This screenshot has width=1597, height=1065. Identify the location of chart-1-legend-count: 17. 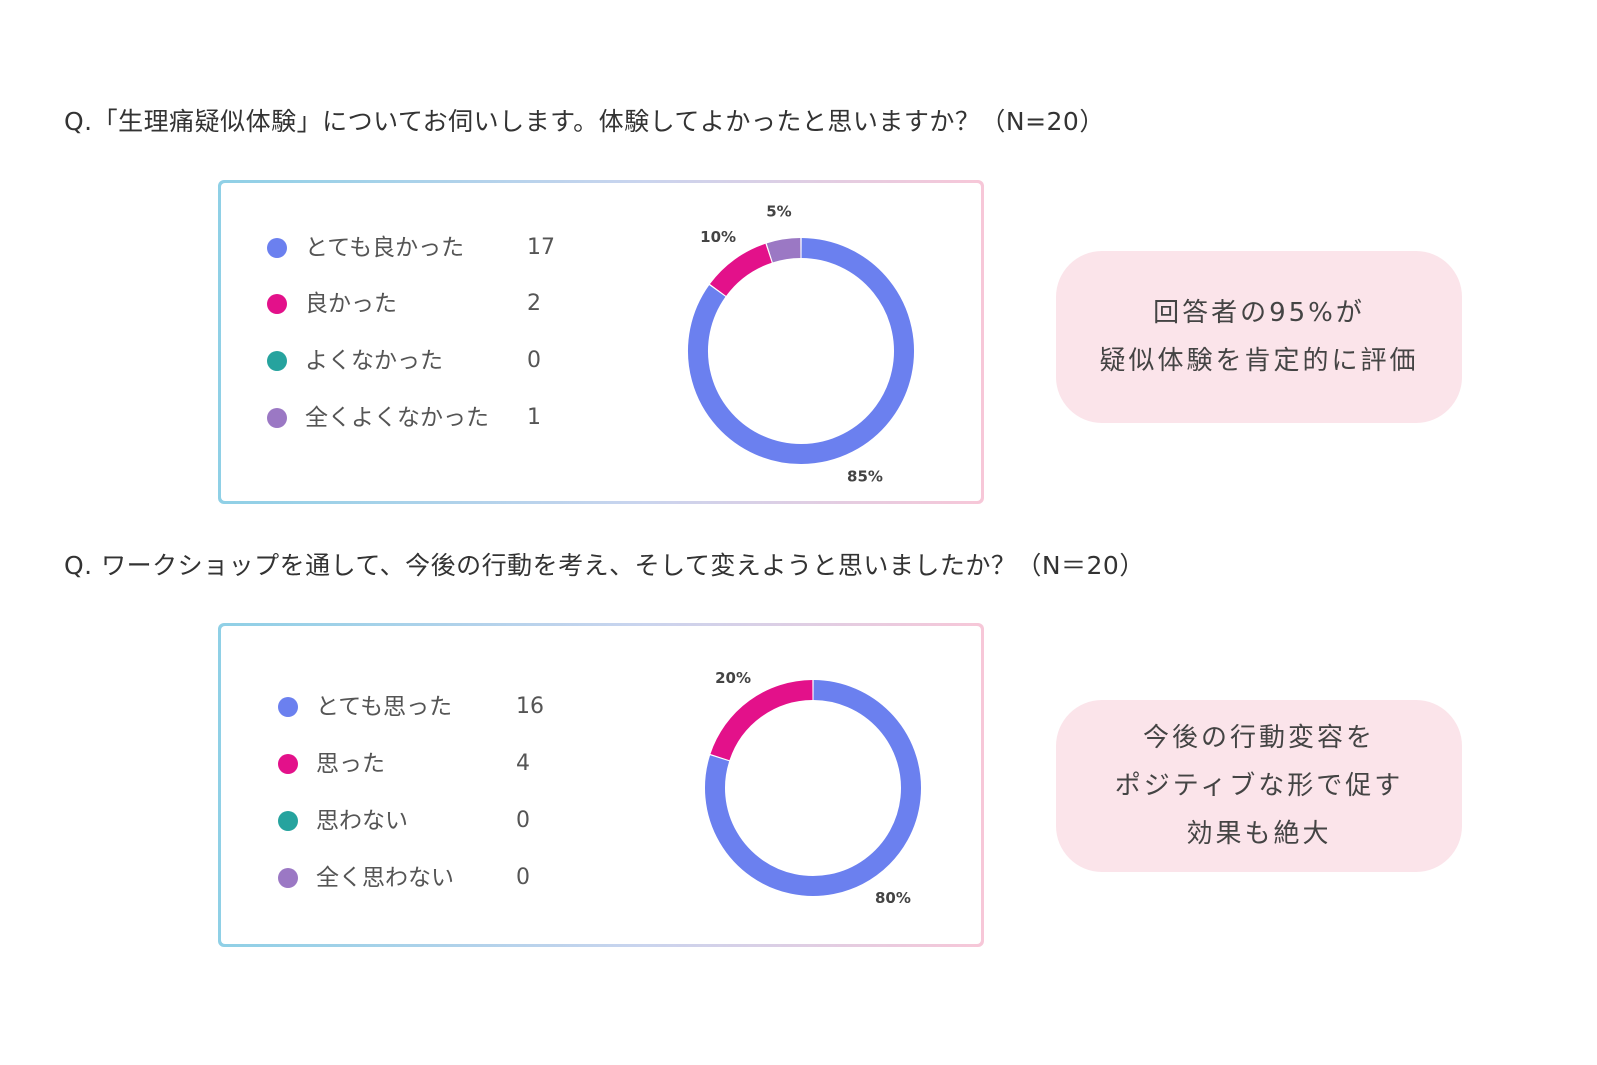
(541, 247).